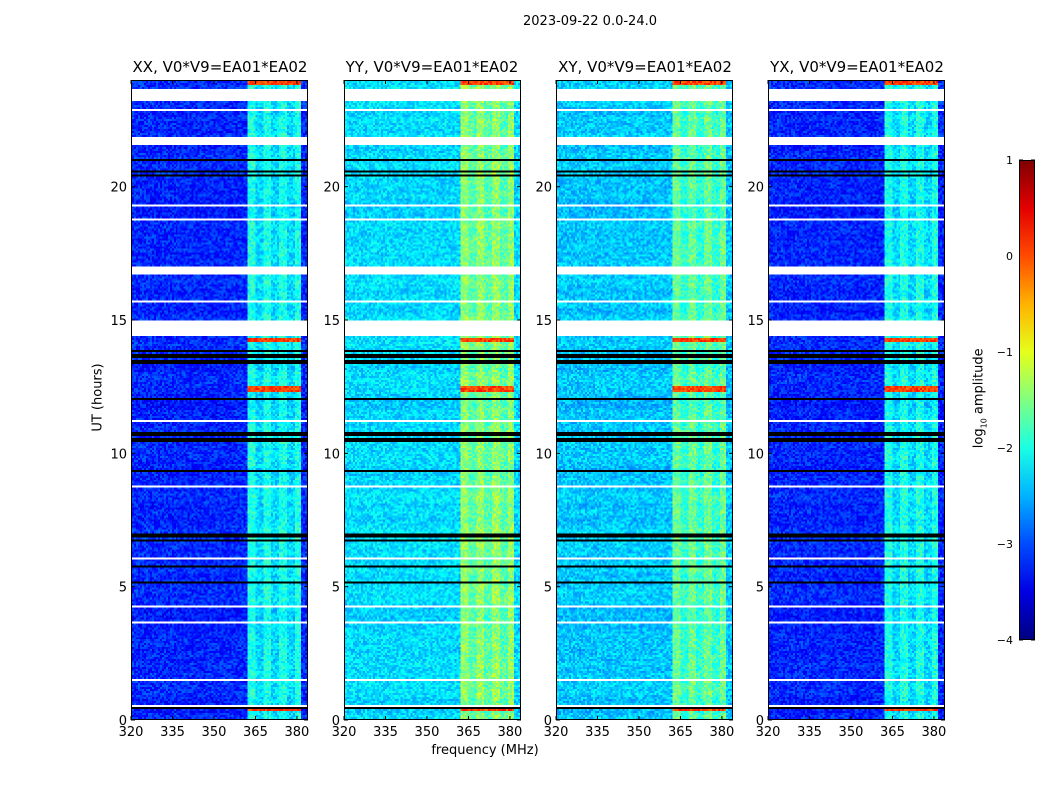 This screenshot has height=800, width=1050. I want to click on panel-title-yy: YY, V0*V9=EA01*EA02, so click(432, 67).